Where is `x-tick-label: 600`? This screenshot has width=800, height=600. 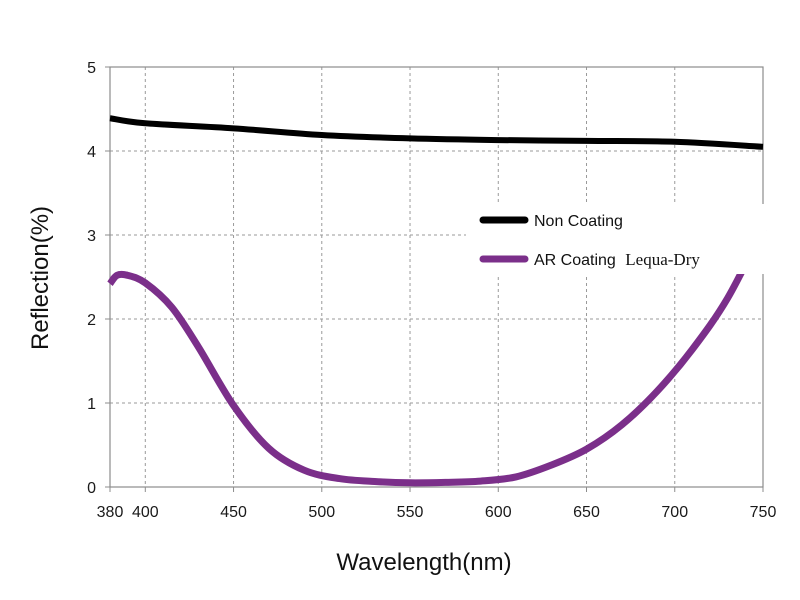 x-tick-label: 600 is located at coordinates (498, 512).